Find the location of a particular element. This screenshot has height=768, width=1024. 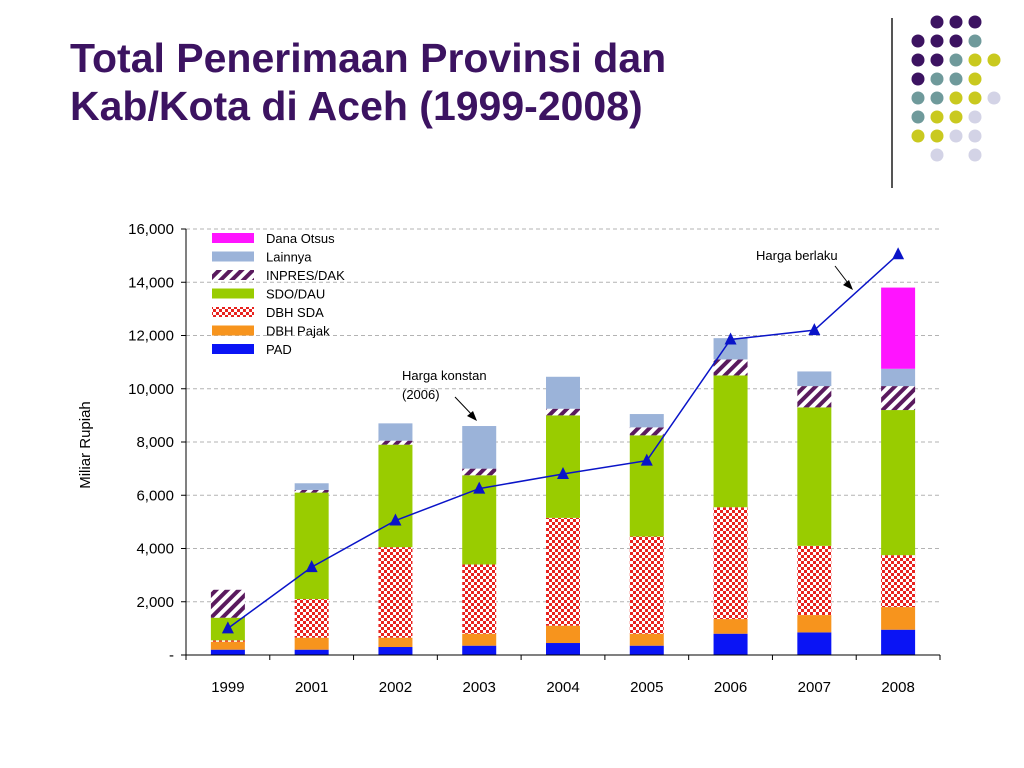

x-tick-label: 1999 is located at coordinates (227, 687).